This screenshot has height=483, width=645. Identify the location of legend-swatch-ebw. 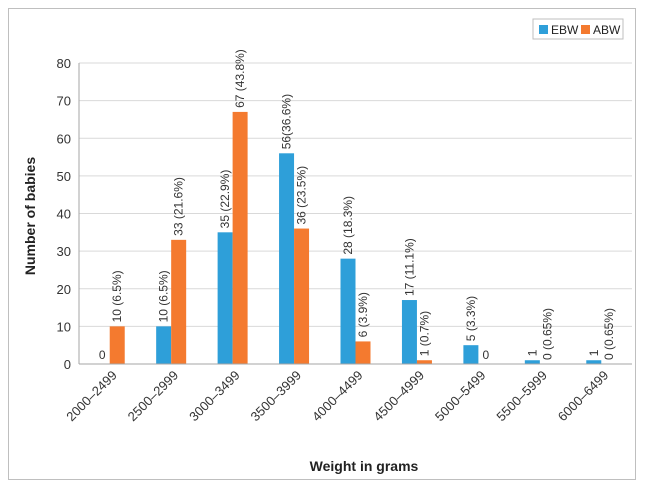
(543, 29).